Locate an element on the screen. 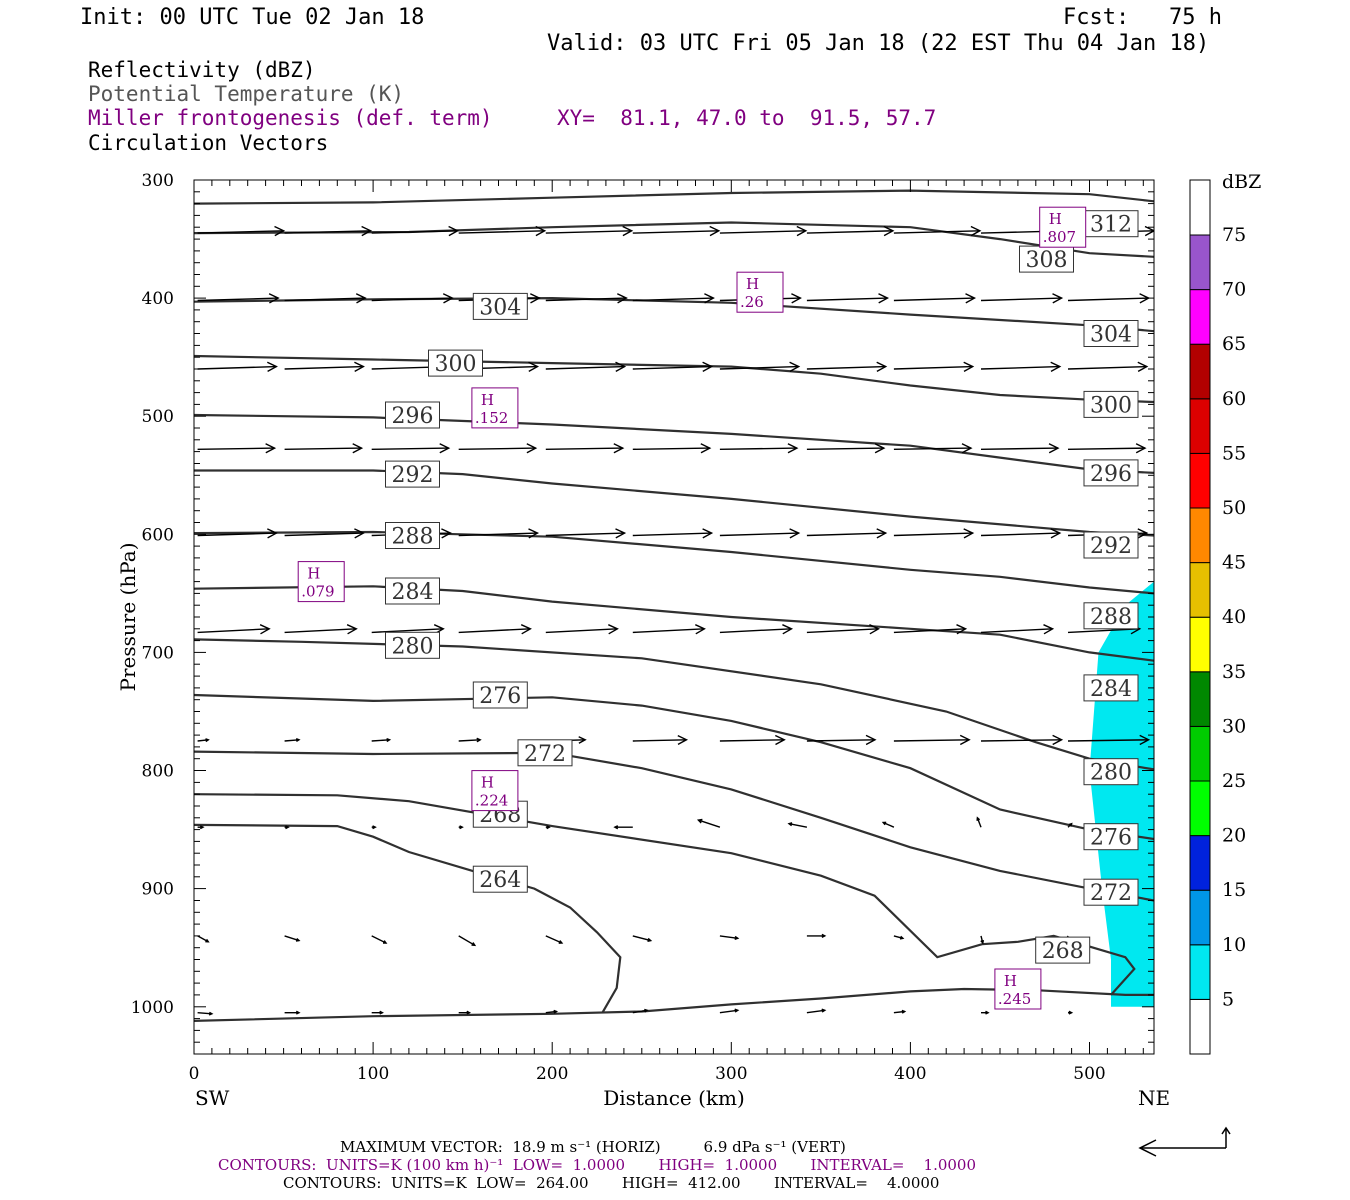  left-end-label: SW is located at coordinates (212, 1098).